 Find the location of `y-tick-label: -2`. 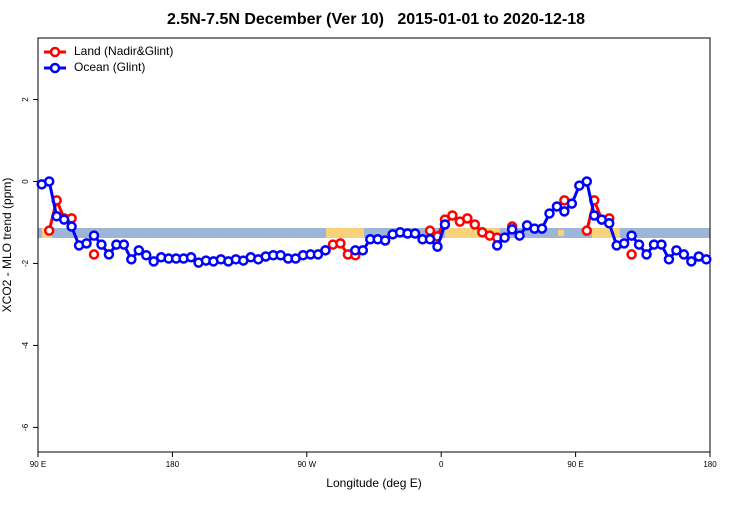

y-tick-label: -2 is located at coordinates (25, 263).